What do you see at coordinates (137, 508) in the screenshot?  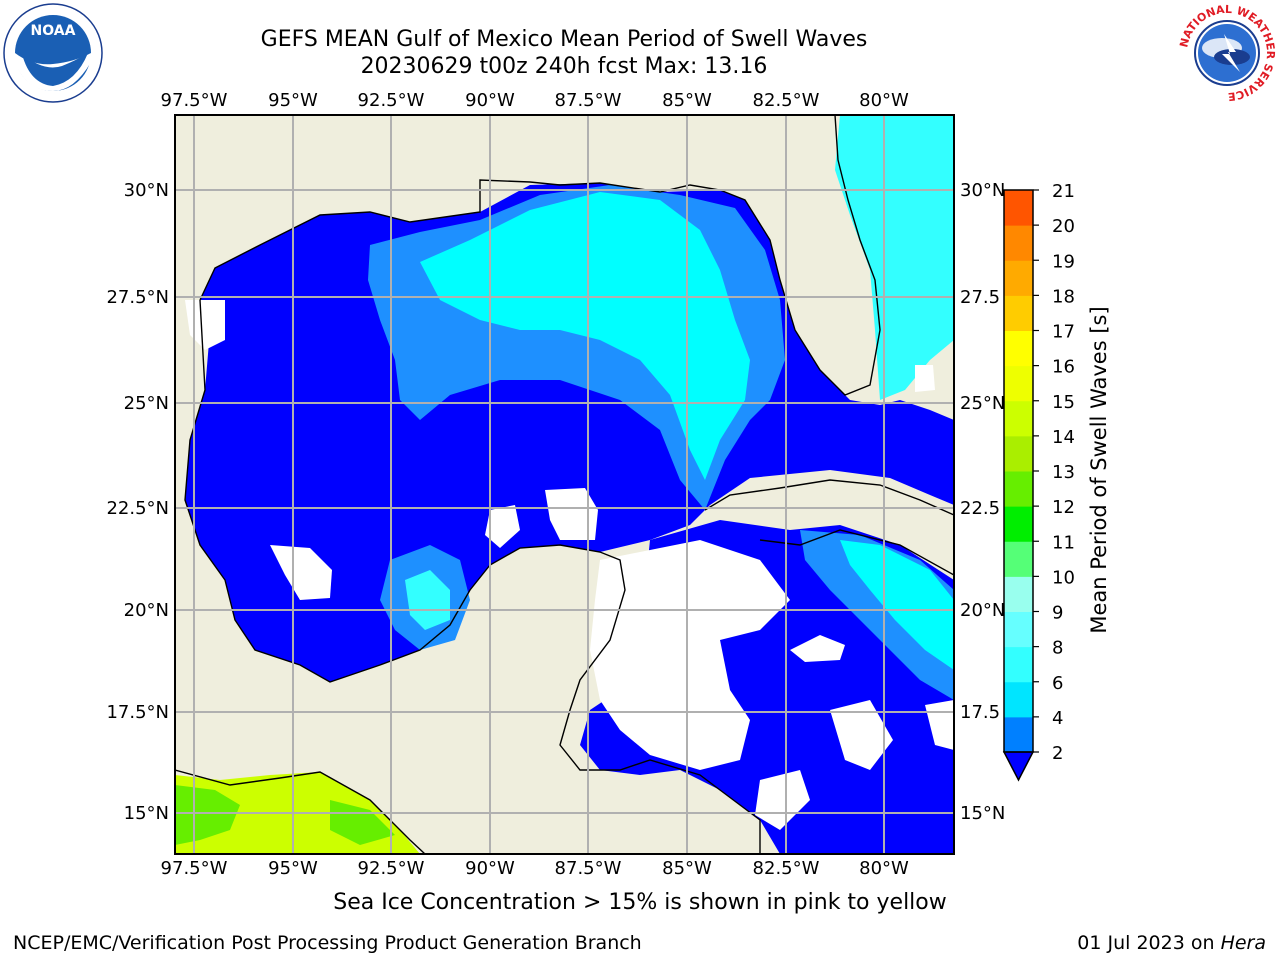 I see `lat-label: 22.5°N` at bounding box center [137, 508].